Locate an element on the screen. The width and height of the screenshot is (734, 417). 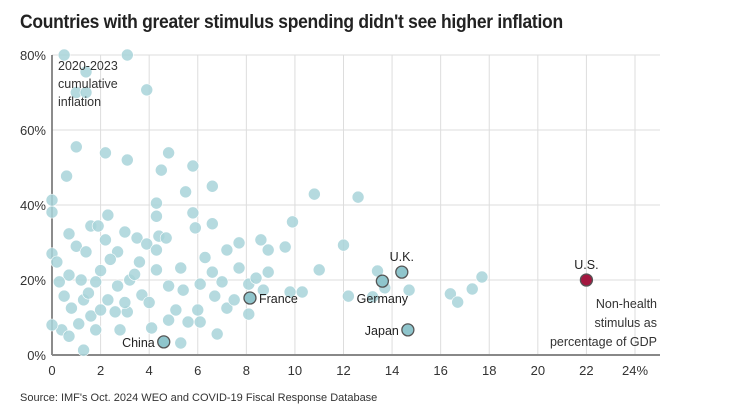
y-tick-label: 80% is located at coordinates (33, 55).